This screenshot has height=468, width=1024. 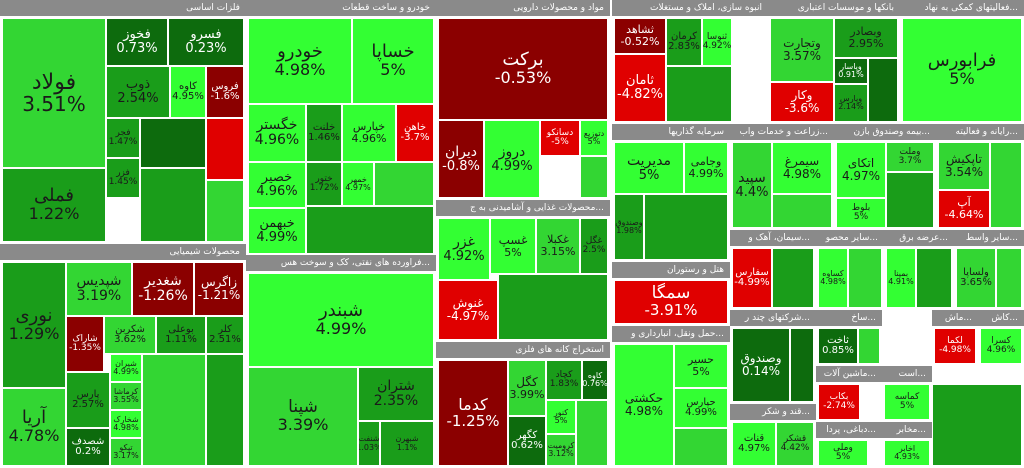 What do you see at coordinates (85, 344) in the screenshot?
I see `stock-tile: شاراک -1.35%` at bounding box center [85, 344].